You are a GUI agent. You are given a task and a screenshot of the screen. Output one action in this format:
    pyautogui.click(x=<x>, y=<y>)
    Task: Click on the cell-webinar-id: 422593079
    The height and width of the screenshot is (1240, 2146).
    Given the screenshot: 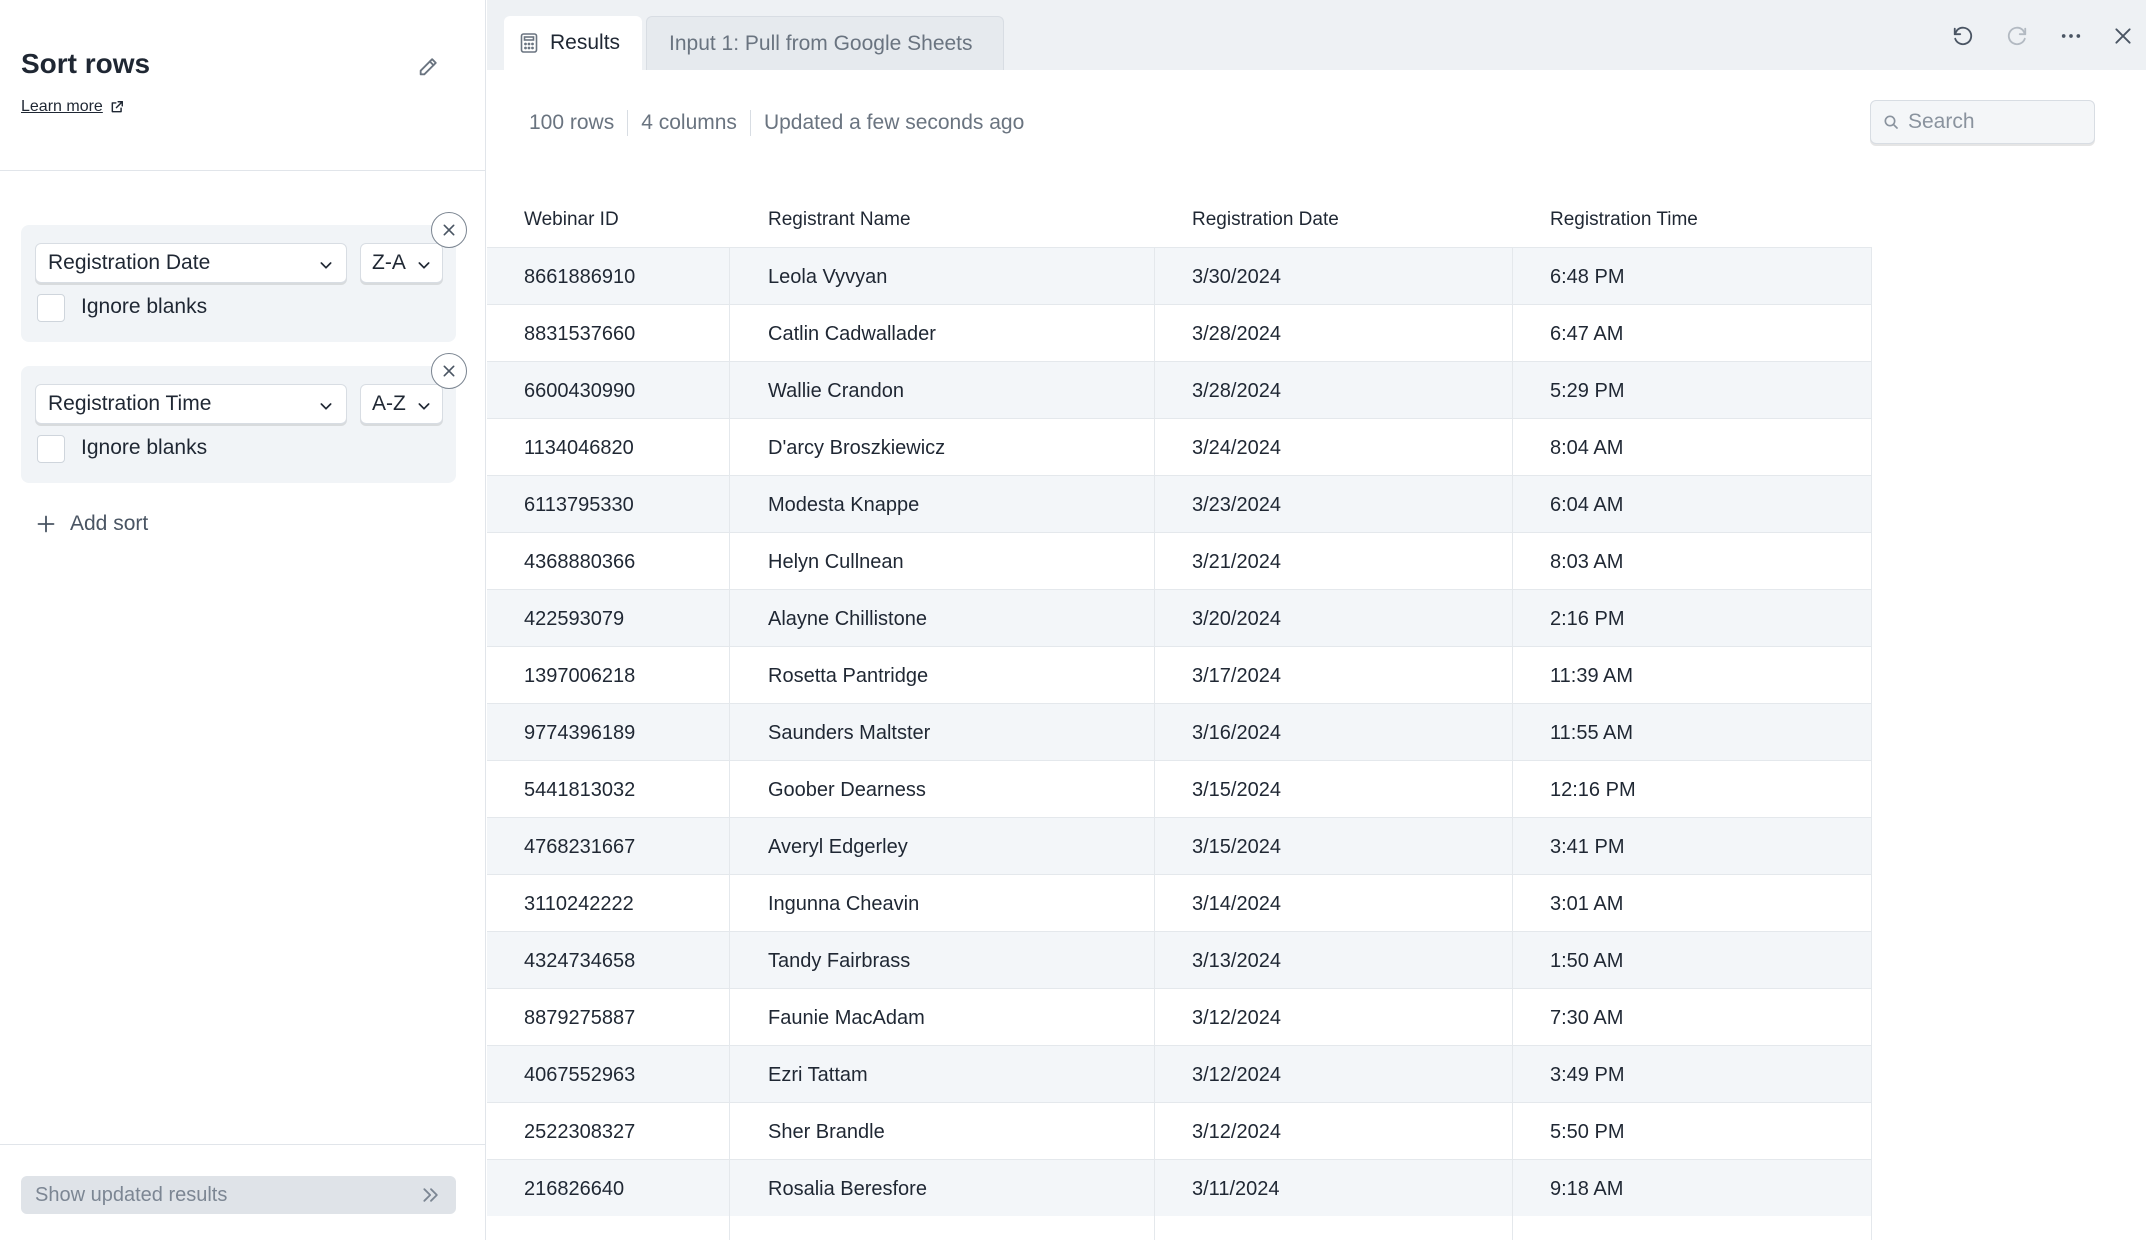 What is the action you would take?
    pyautogui.click(x=574, y=619)
    